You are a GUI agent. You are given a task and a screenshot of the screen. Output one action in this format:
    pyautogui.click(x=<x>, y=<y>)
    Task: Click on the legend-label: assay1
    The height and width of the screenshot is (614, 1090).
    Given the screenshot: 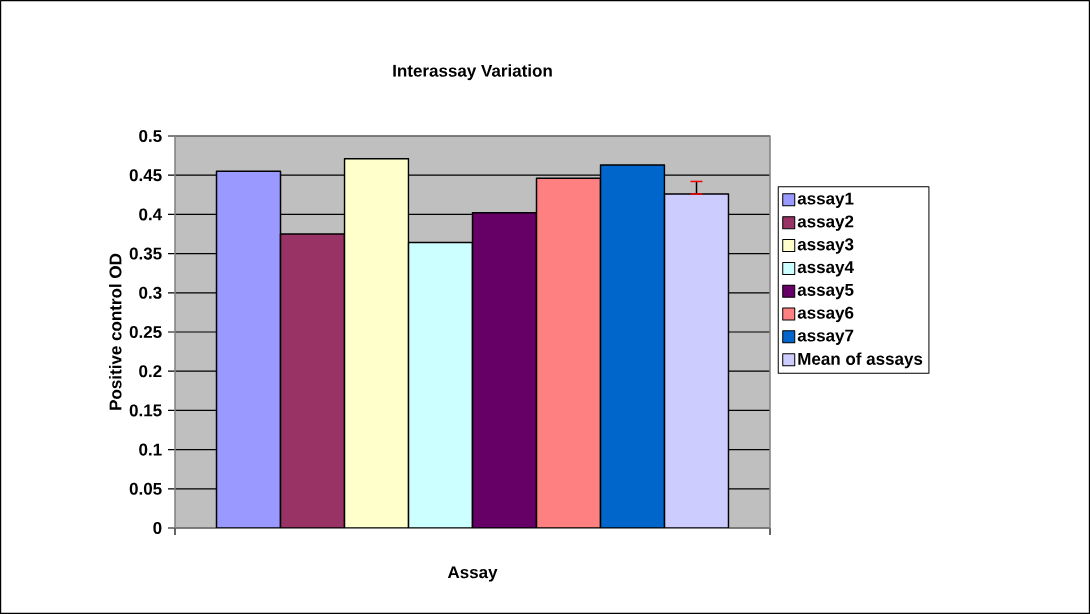 What is the action you would take?
    pyautogui.click(x=825, y=200)
    